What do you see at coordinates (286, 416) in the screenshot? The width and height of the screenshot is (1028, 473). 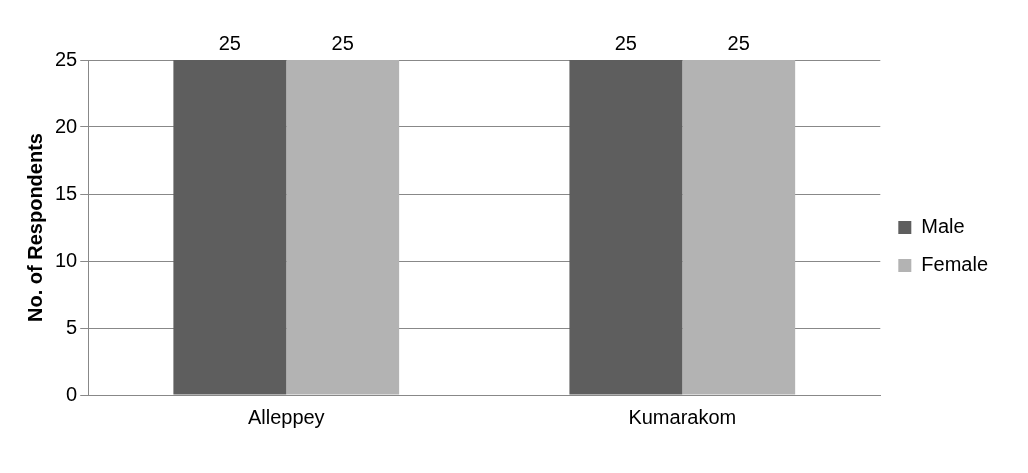 I see `x-tick-label: Alleppey` at bounding box center [286, 416].